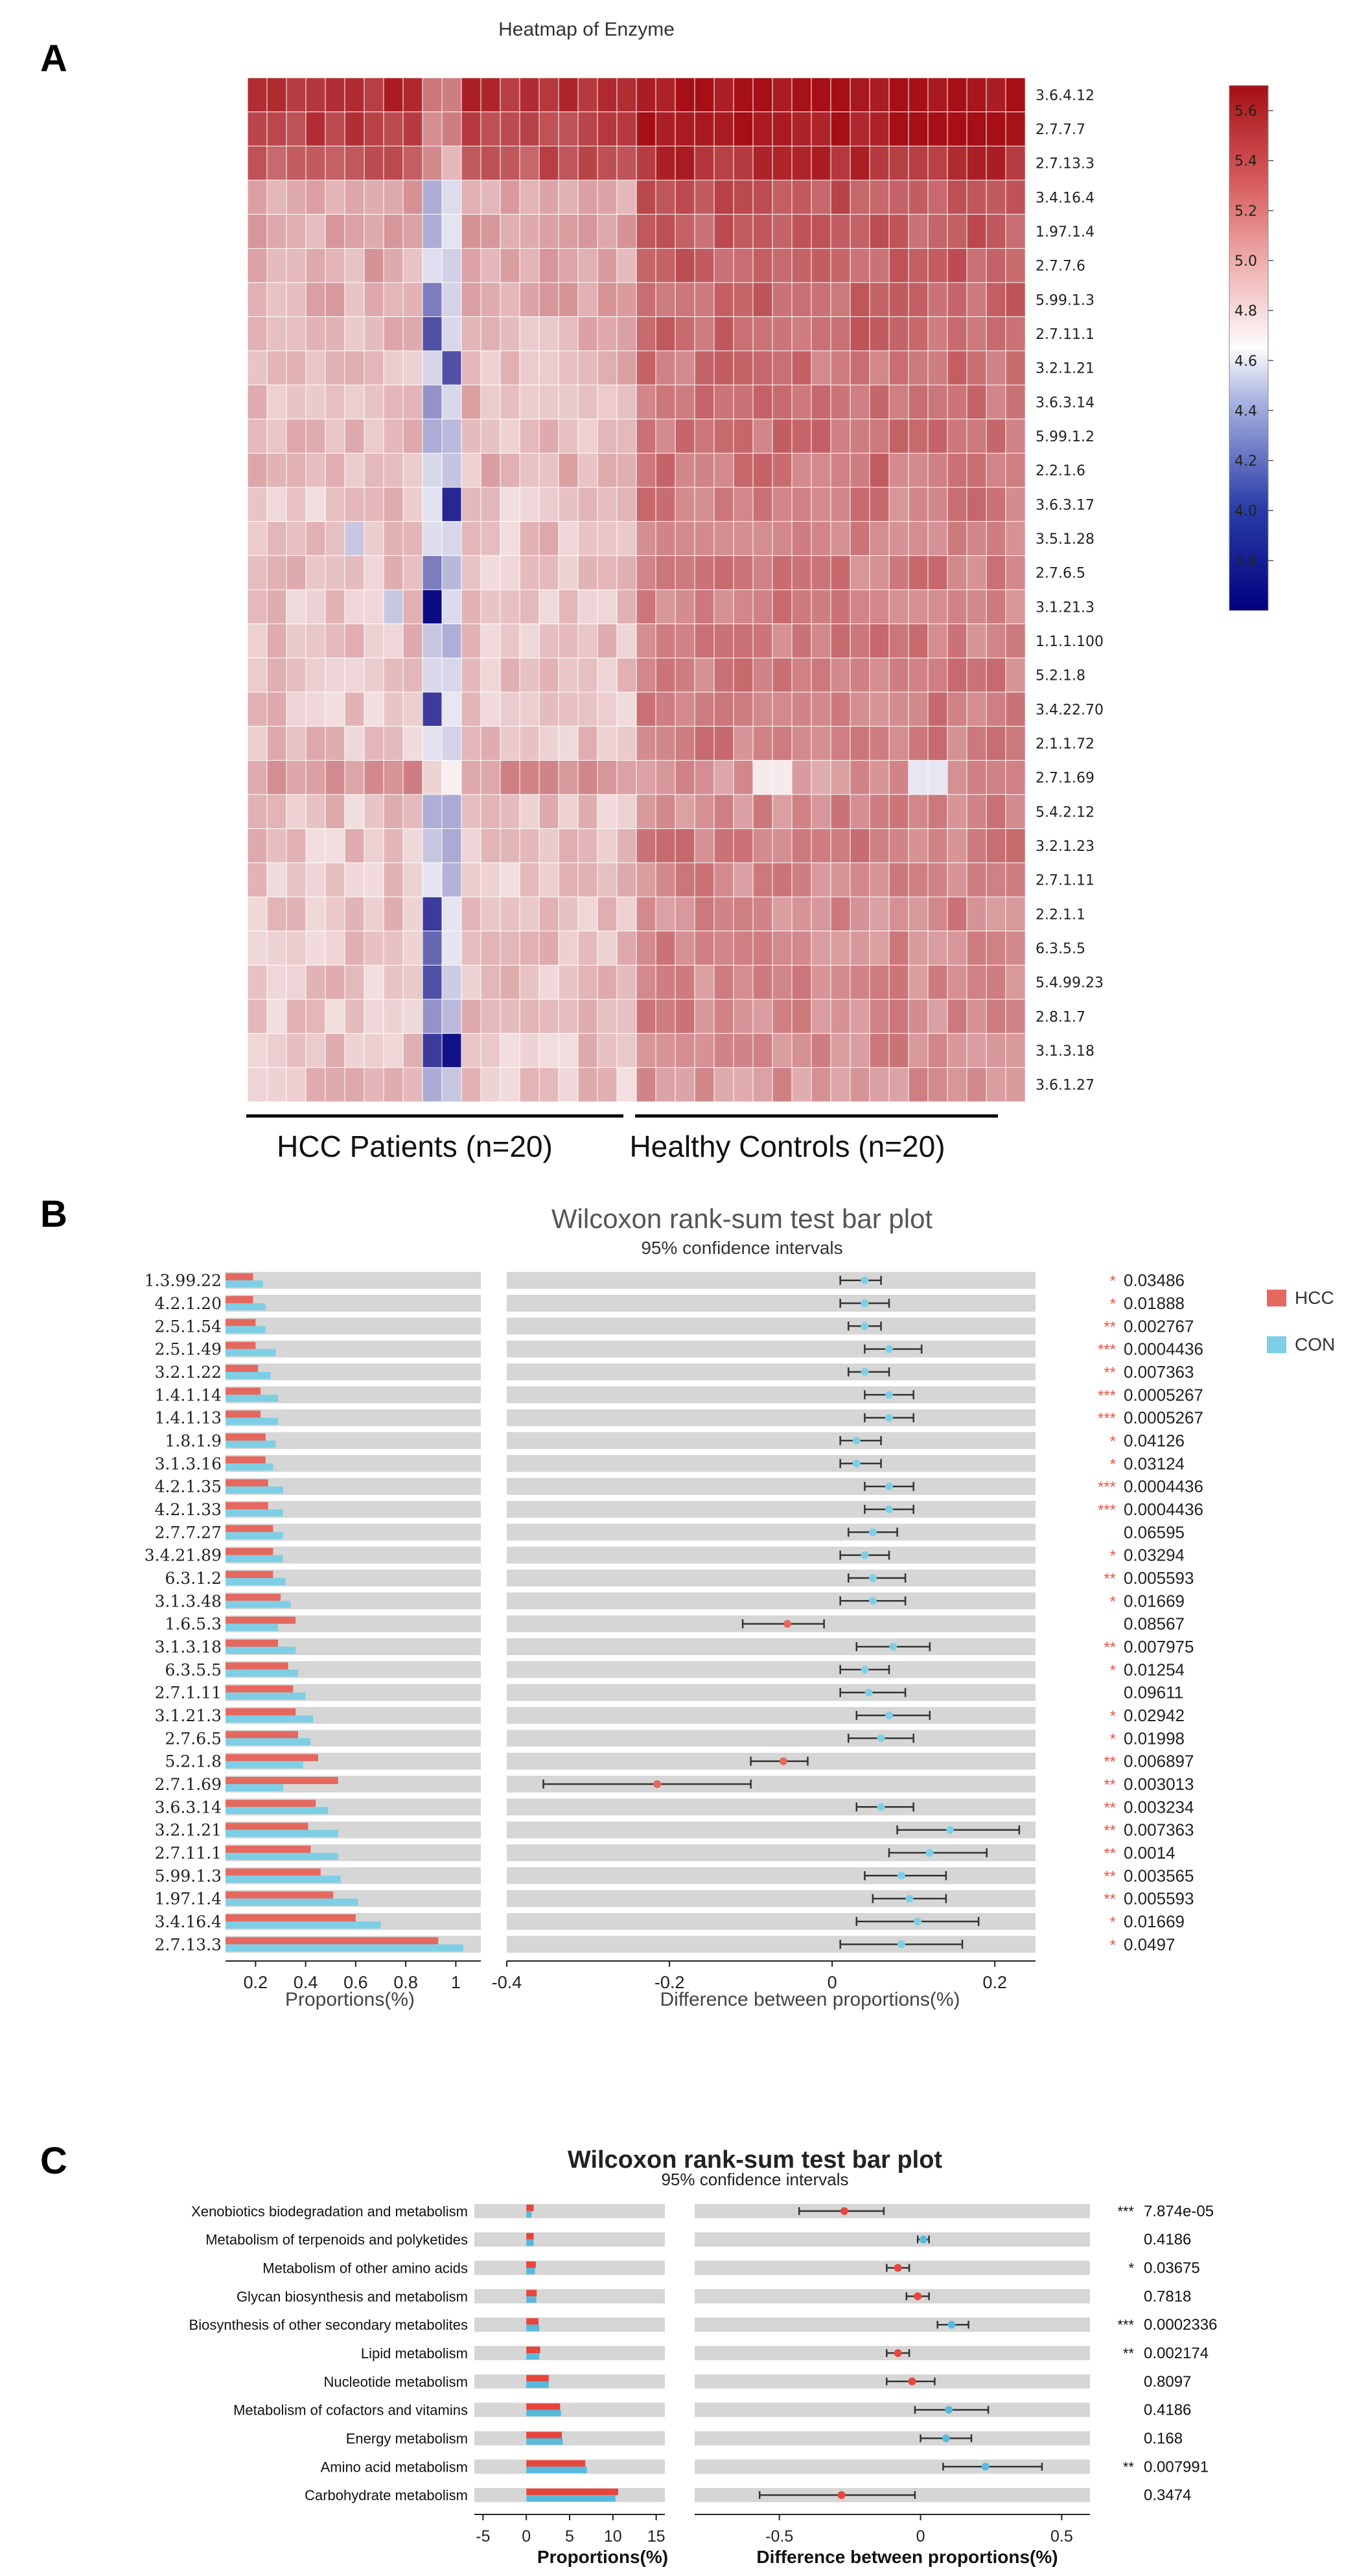 This screenshot has height=2576, width=1355. I want to click on heatmap-row-label: 5.99.1.3, so click(1065, 300).